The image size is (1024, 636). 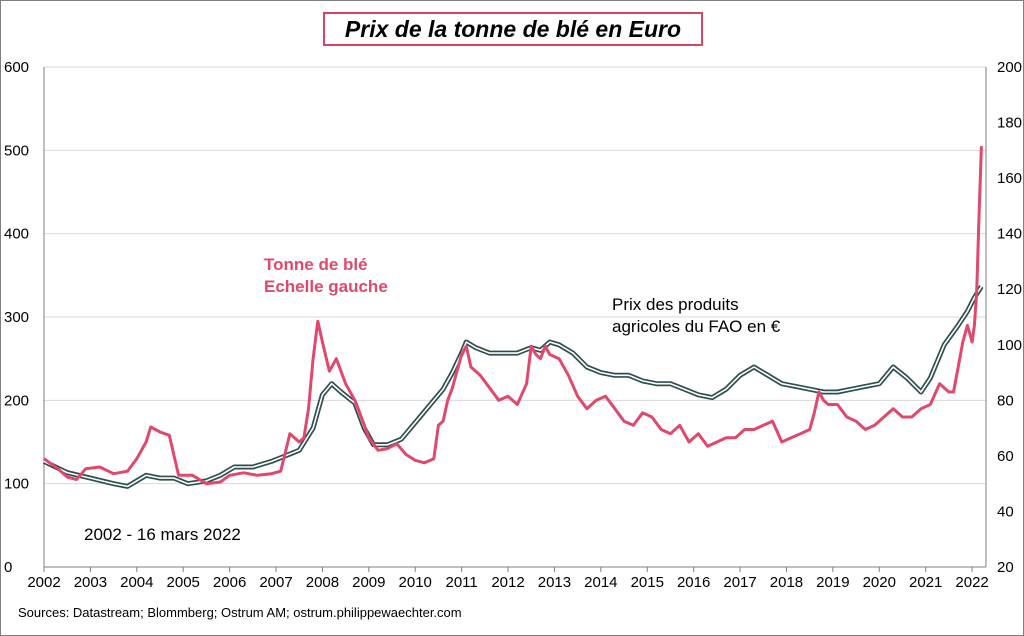 What do you see at coordinates (1009, 178) in the screenshot?
I see `right-tick-label: 160` at bounding box center [1009, 178].